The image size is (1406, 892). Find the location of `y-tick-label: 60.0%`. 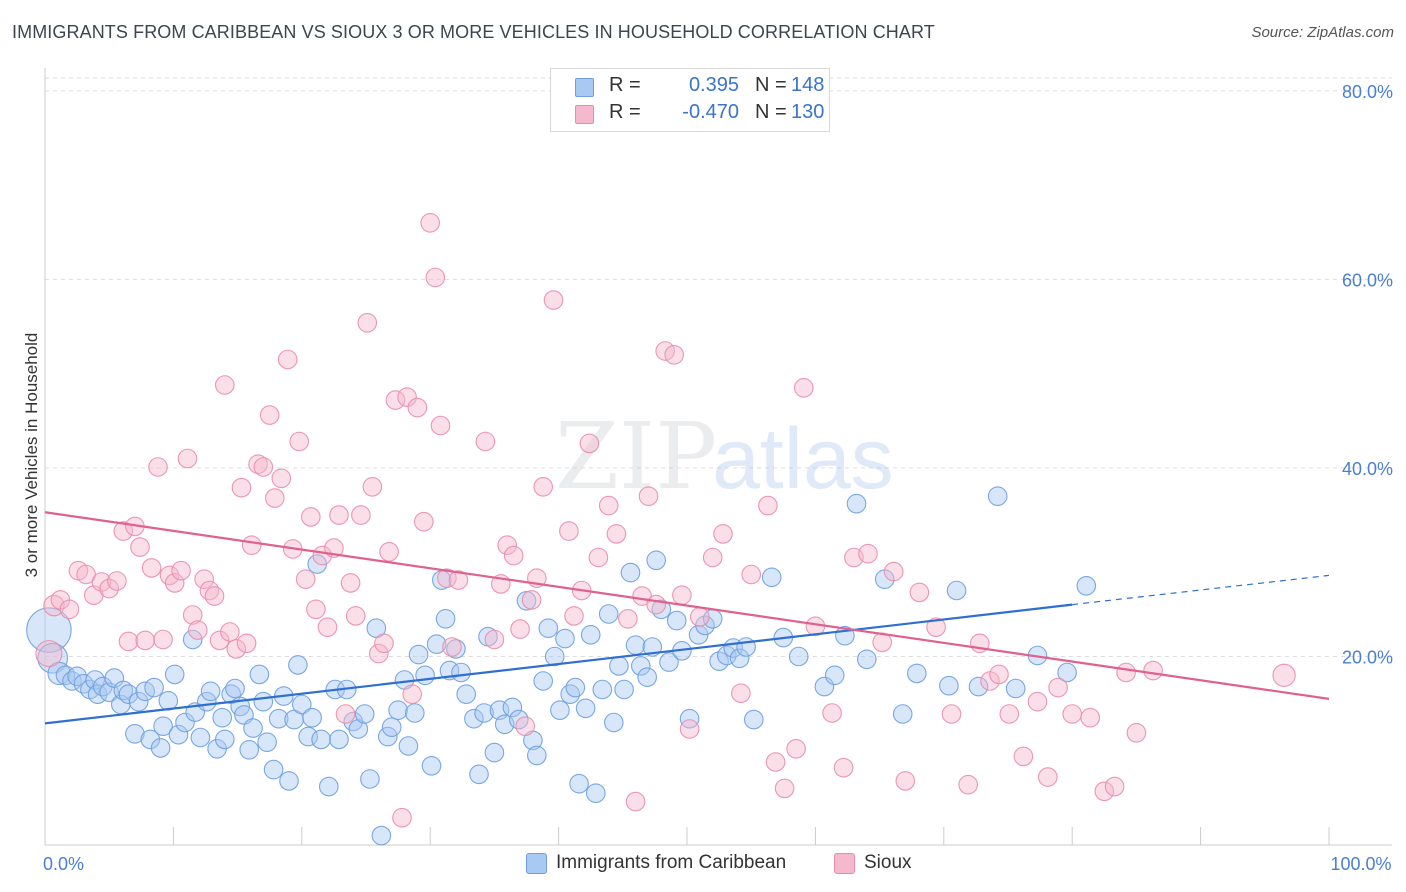

y-tick-label: 60.0% is located at coordinates (1367, 280).